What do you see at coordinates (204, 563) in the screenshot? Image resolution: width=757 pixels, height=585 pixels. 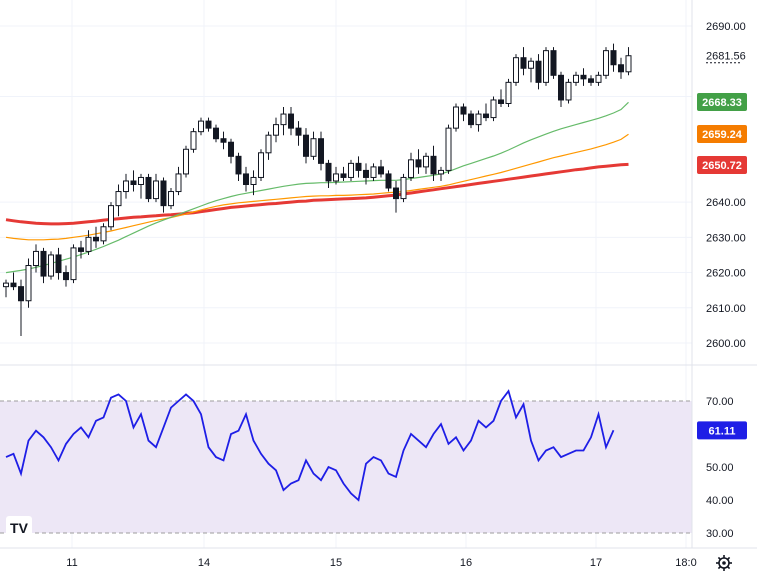 I see `time-tick-label: 14` at bounding box center [204, 563].